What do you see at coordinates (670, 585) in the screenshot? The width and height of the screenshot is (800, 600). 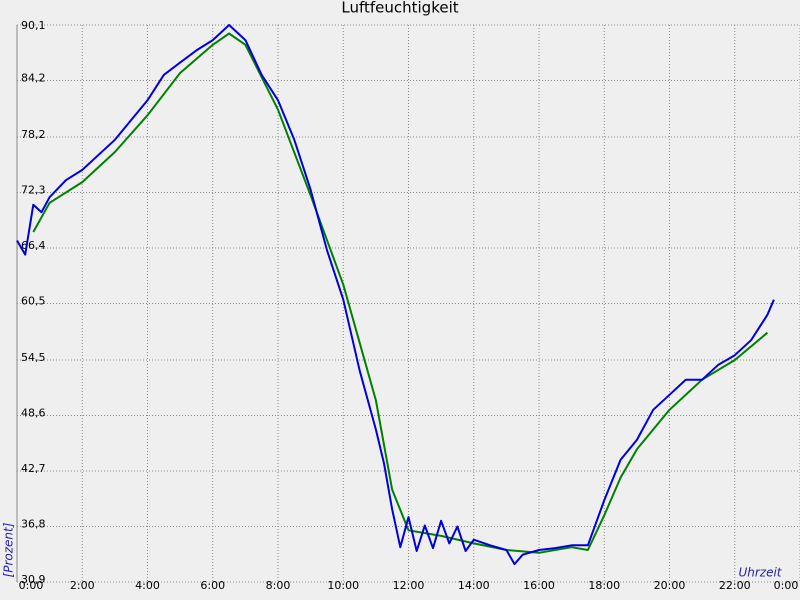 I see `x-tick-label: 20:00` at bounding box center [670, 585].